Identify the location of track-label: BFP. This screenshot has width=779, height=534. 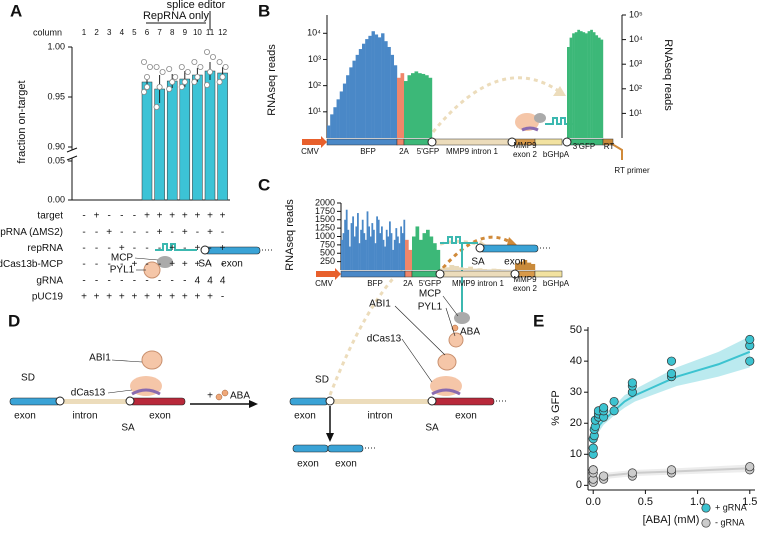
(375, 283).